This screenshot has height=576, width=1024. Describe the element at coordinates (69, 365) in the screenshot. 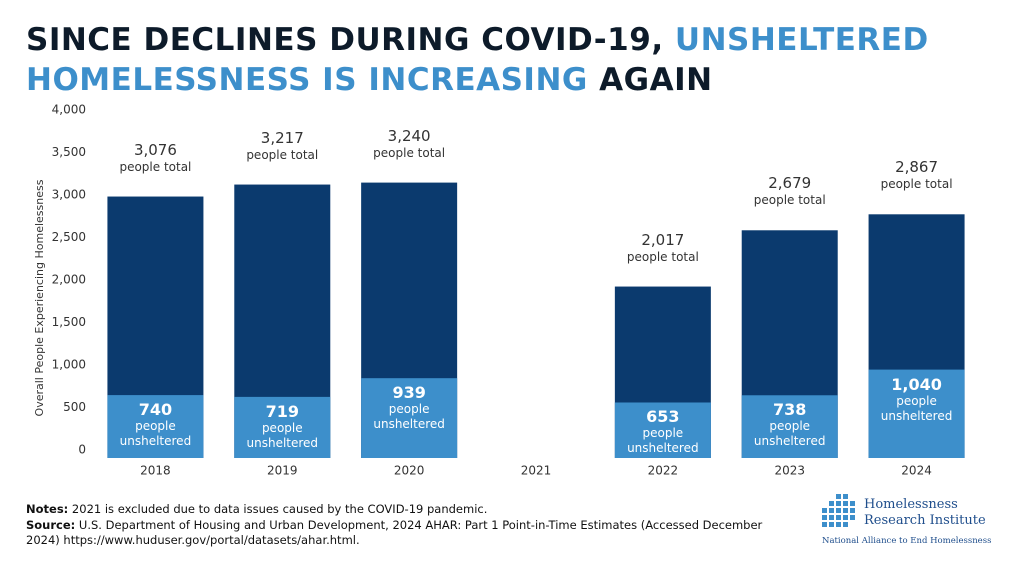

I see `y-tick-label: 1,000` at that location.